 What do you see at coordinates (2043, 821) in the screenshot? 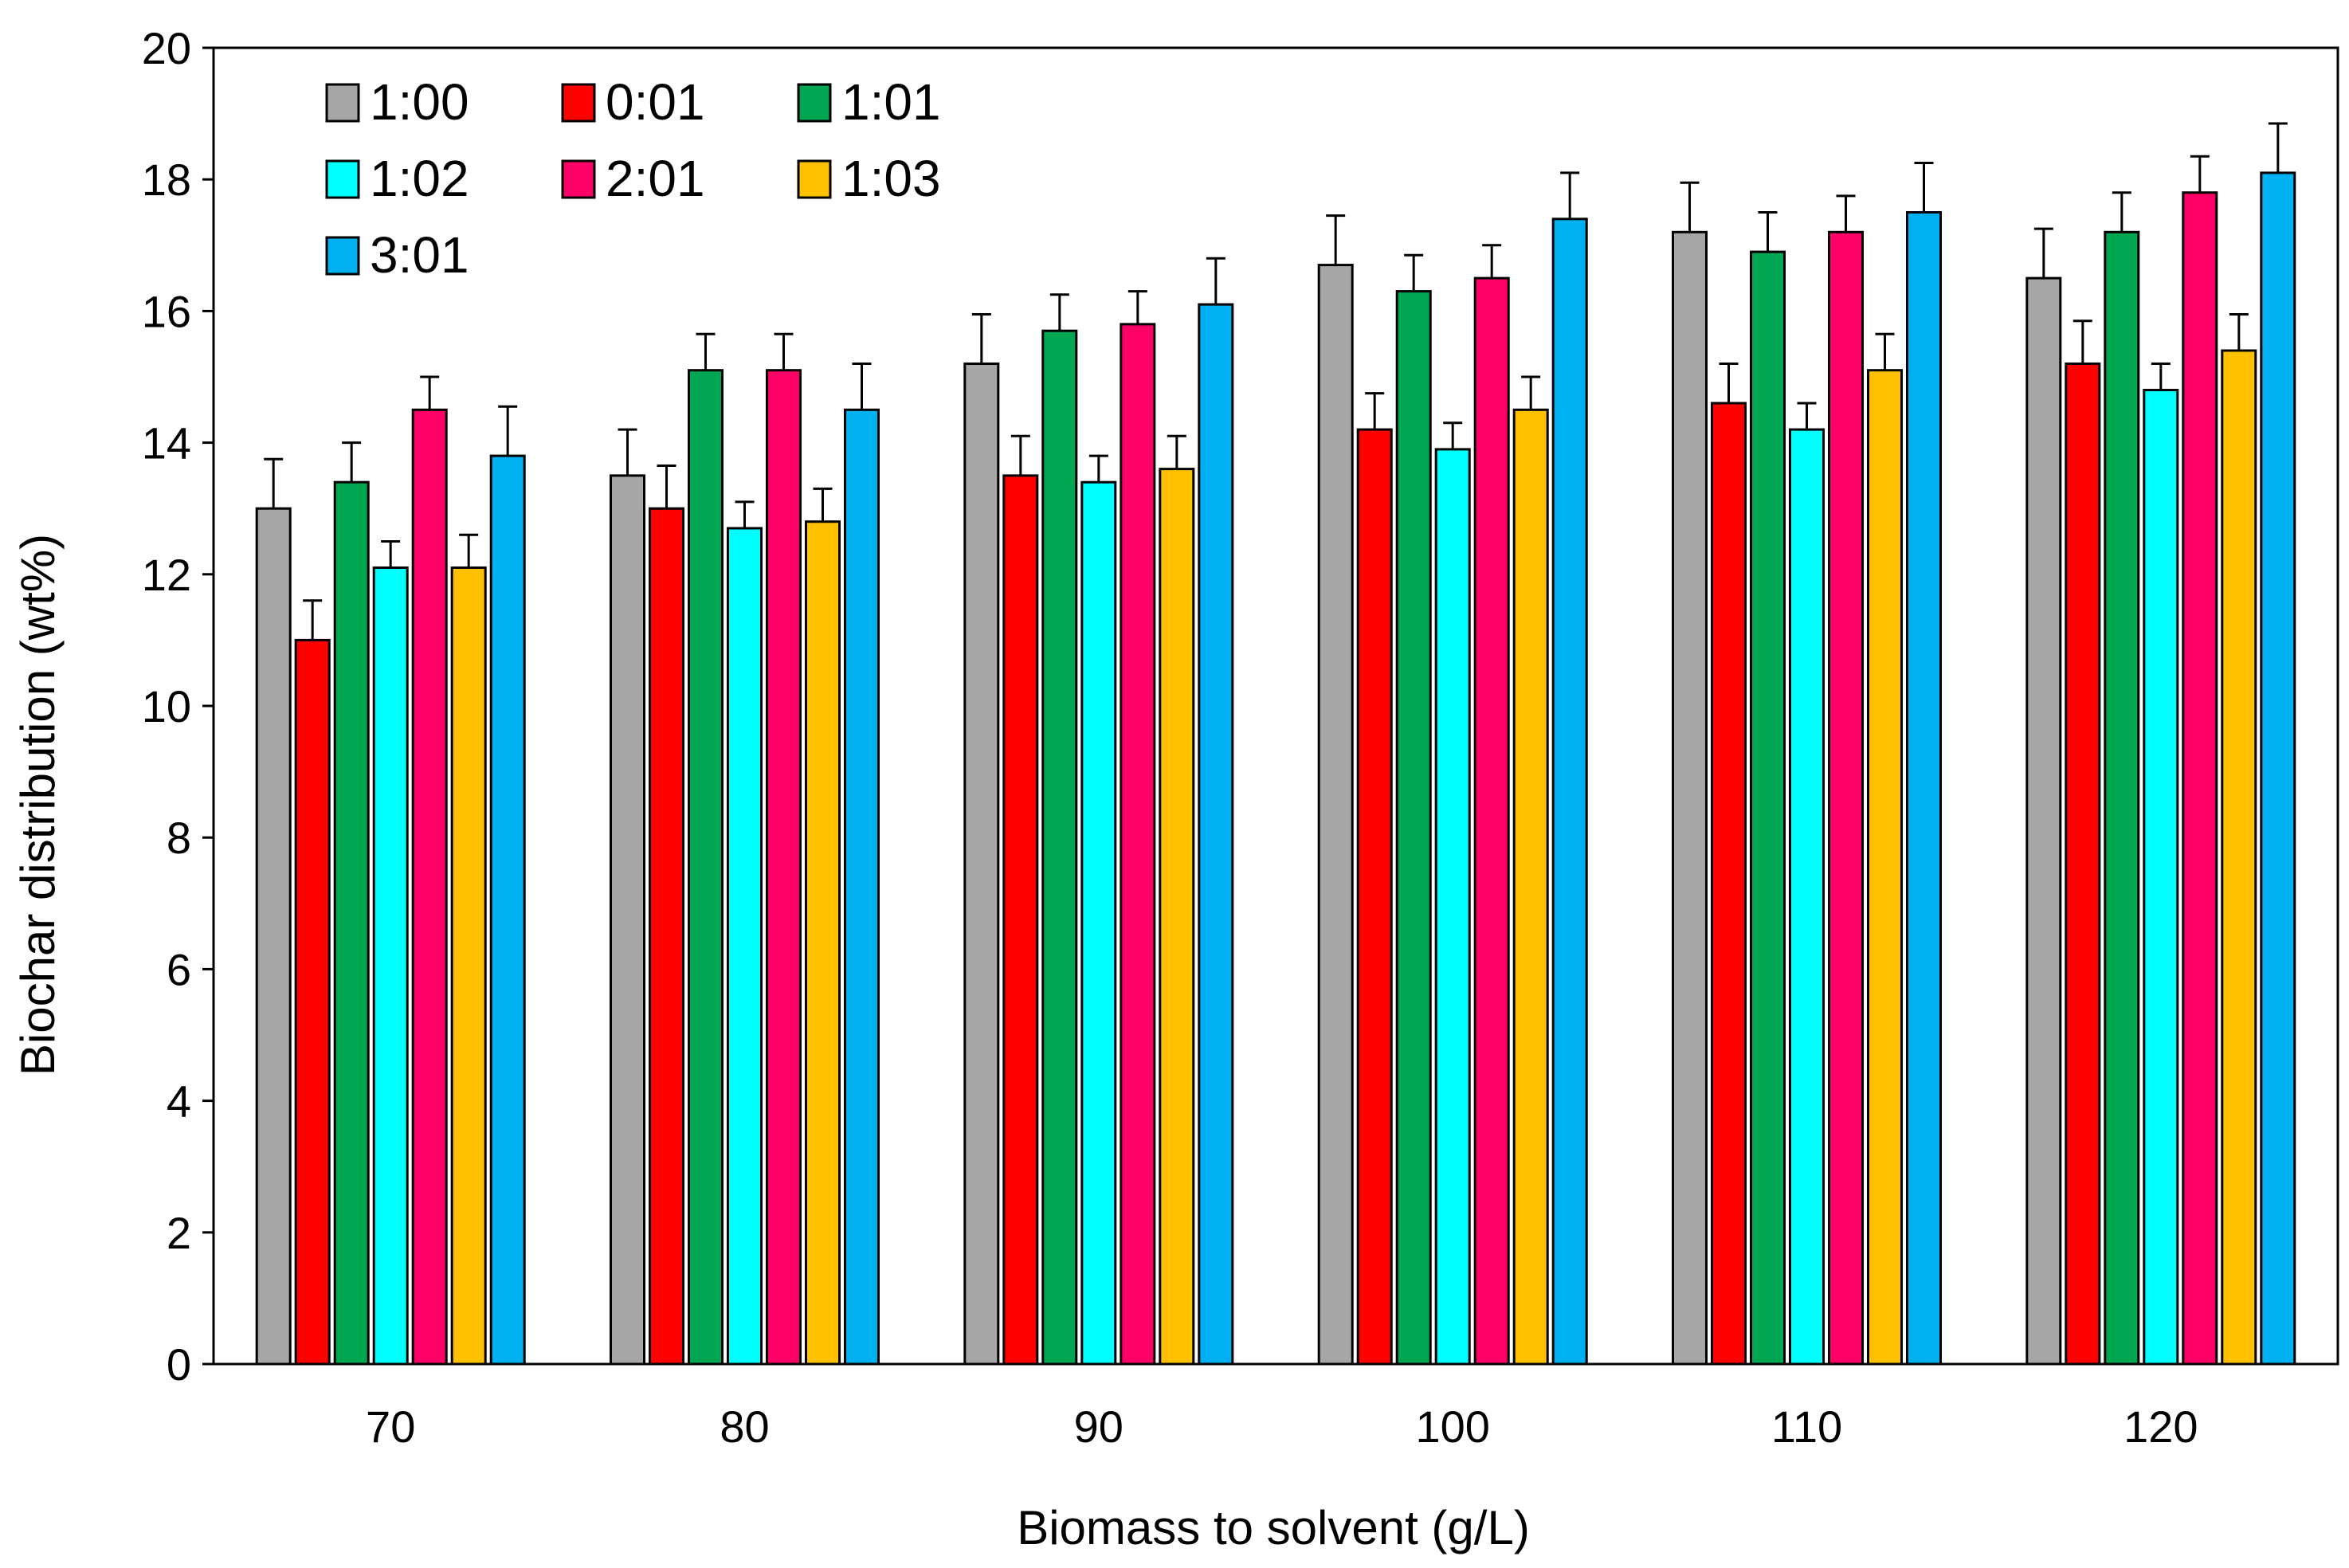
I see `bar-1:00-120` at bounding box center [2043, 821].